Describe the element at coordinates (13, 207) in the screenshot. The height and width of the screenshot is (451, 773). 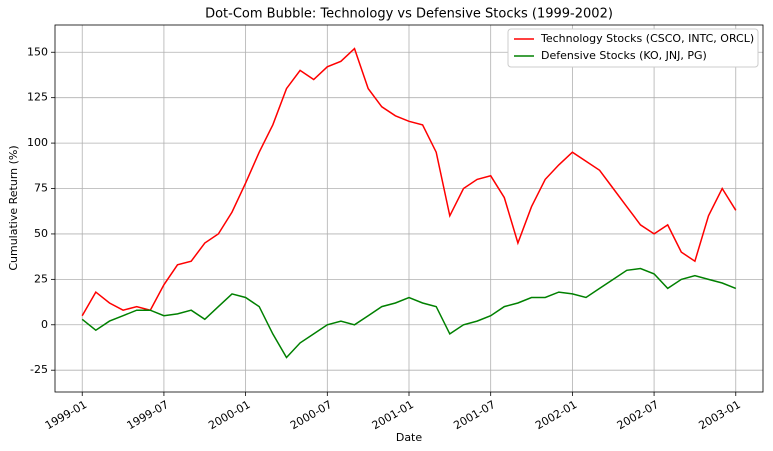
I see `y-axis-label: Cumulative Return (%)` at that location.